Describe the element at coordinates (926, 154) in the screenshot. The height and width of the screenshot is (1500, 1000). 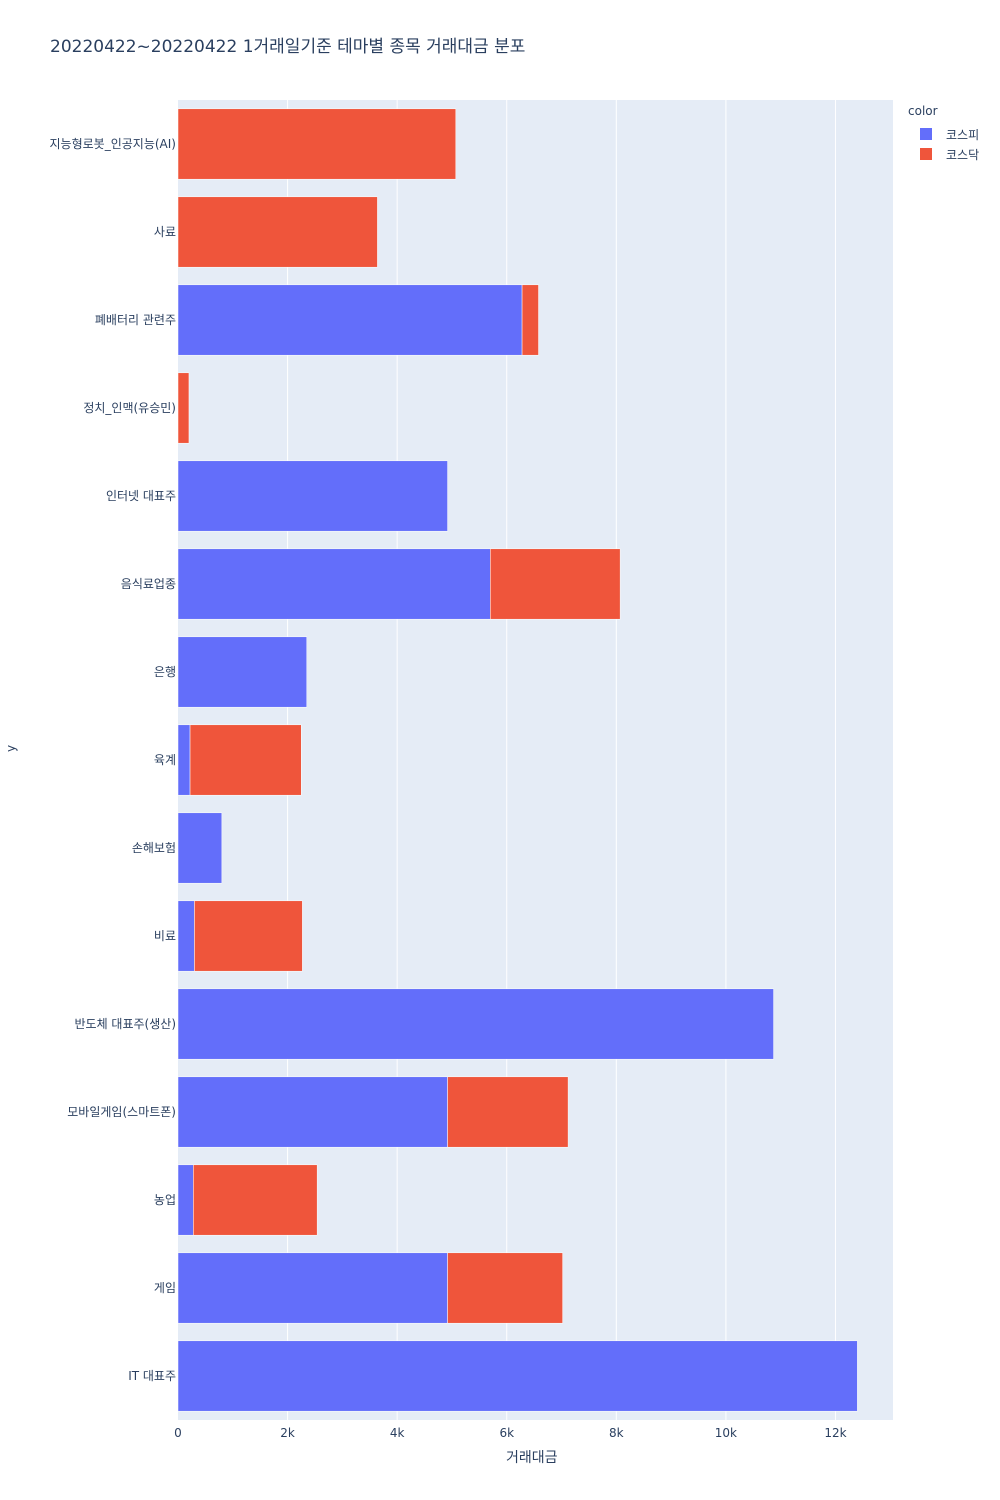
I see `legend-swatch-kosdaq` at that location.